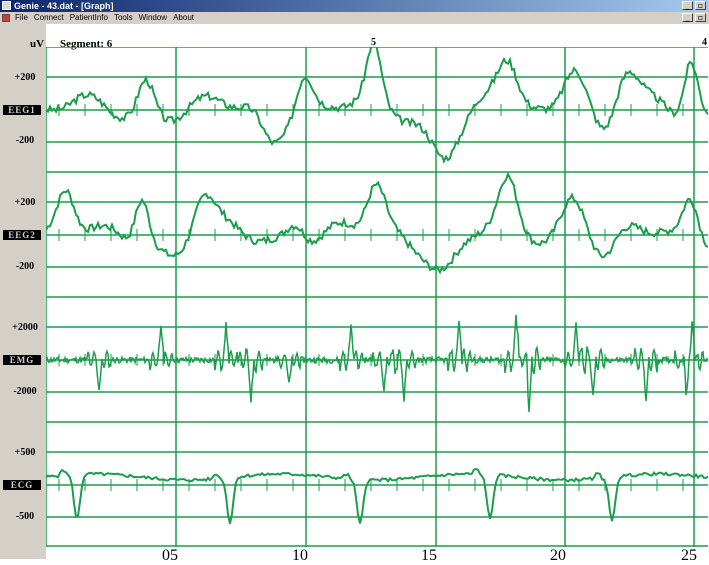 This screenshot has height=565, width=709. I want to click on emg-channel-label: EMG, so click(22, 360).